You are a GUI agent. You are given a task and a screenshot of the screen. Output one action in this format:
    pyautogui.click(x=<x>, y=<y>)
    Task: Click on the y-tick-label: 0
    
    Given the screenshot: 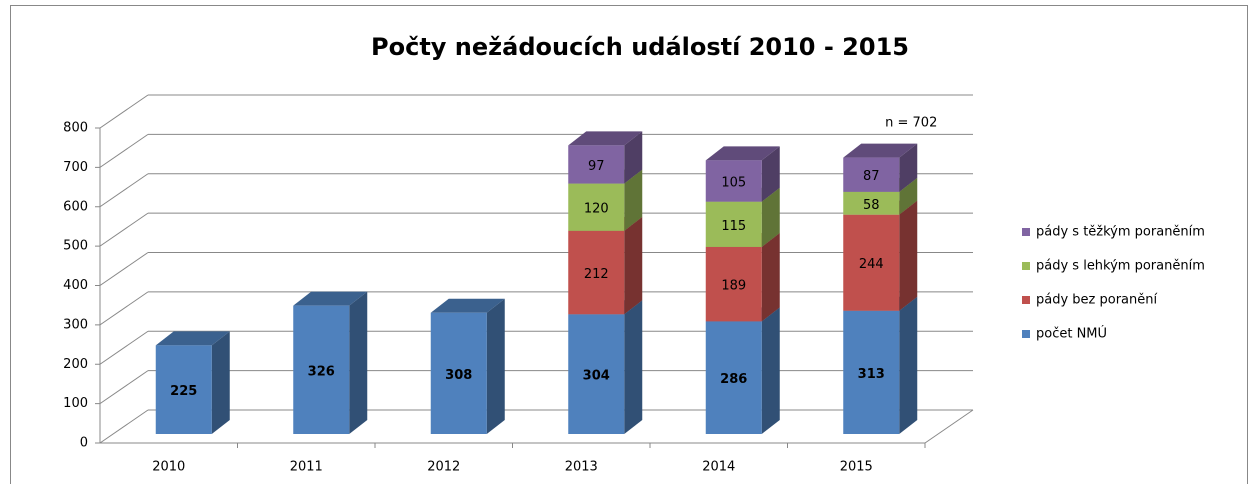 What is the action you would take?
    pyautogui.click(x=84, y=443)
    